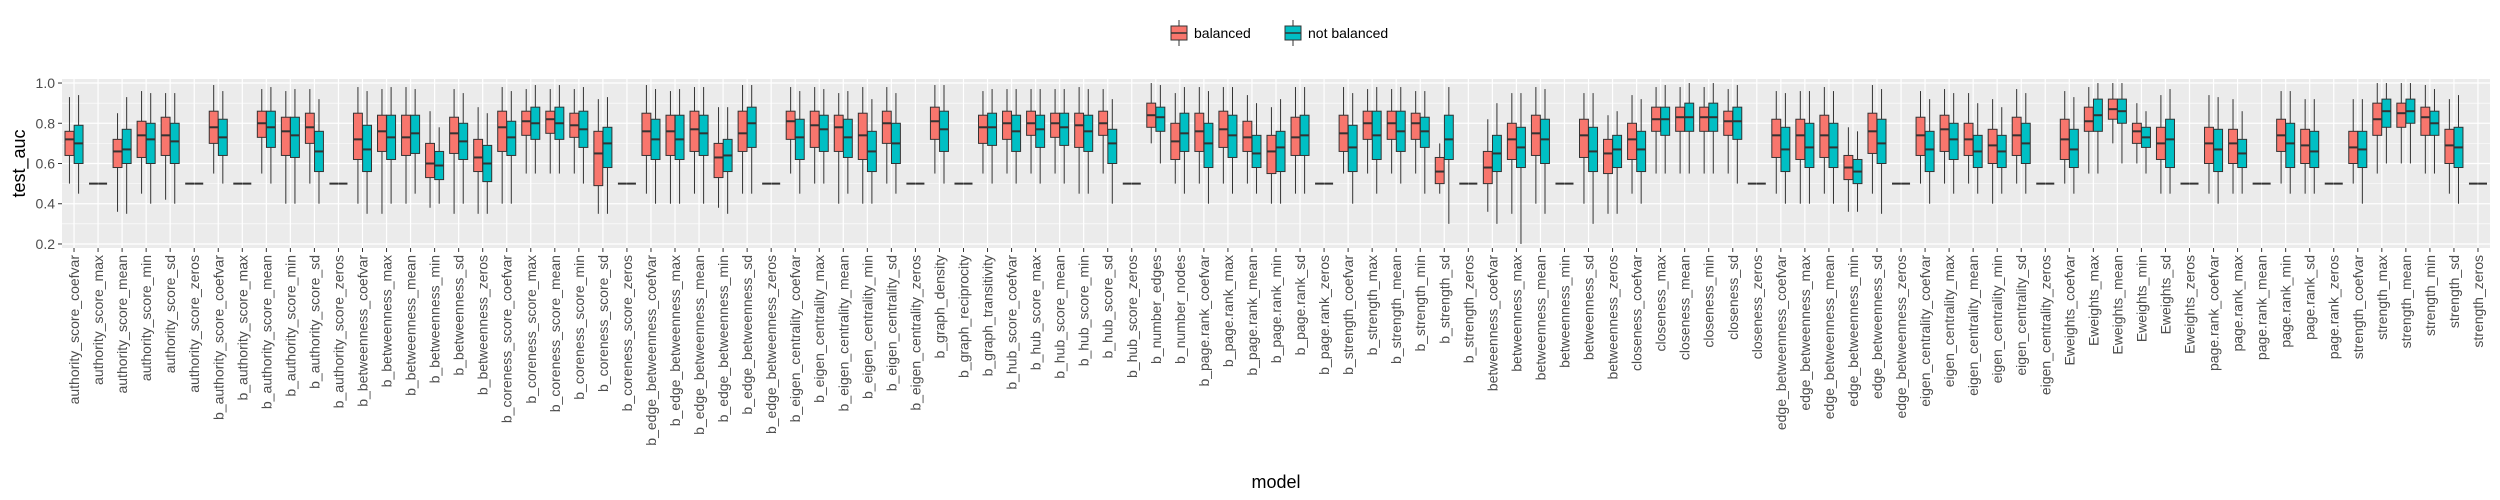  I want to click on x-tick-label: eigen_centrality_sd, so click(2021, 315).